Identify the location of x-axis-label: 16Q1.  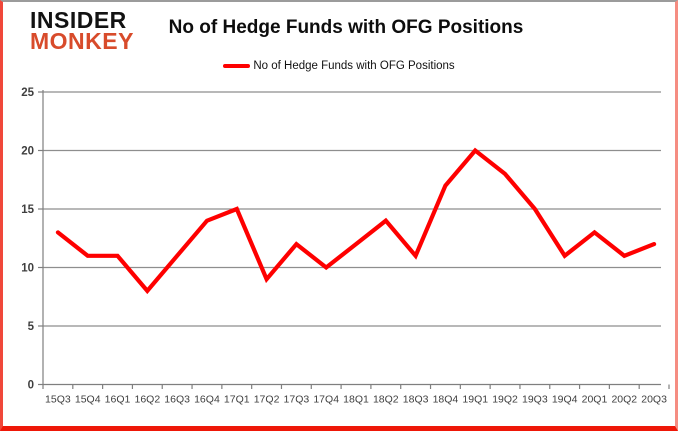
(118, 400).